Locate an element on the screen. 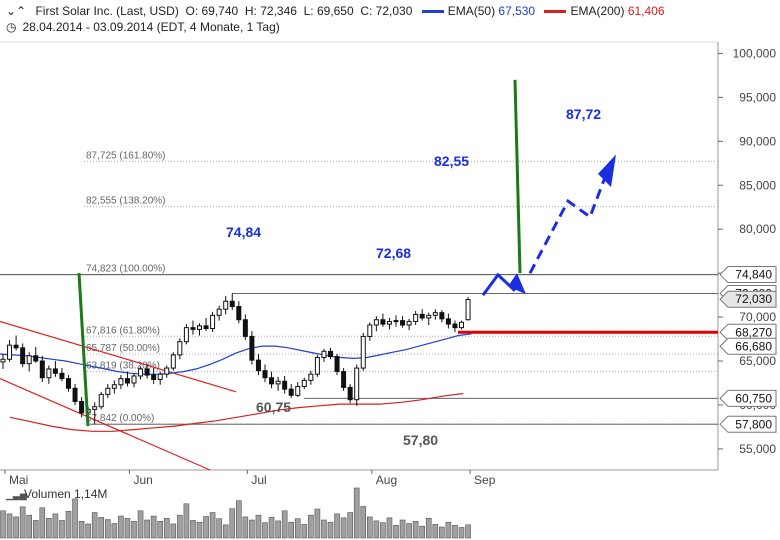 This screenshot has width=780, height=540. ema50-legend-swatch is located at coordinates (432, 12).